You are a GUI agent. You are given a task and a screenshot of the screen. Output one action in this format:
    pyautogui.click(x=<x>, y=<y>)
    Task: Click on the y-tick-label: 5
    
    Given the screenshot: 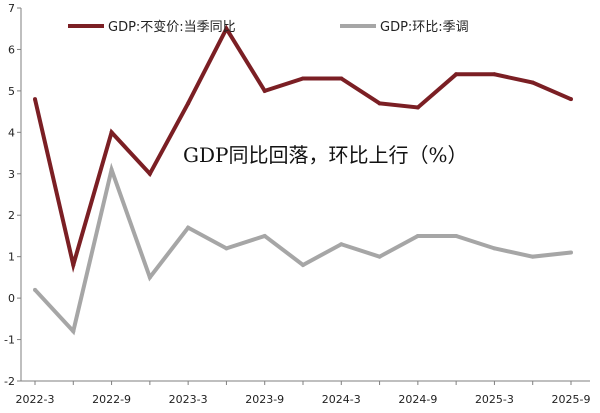 What is the action you would take?
    pyautogui.click(x=11, y=91)
    